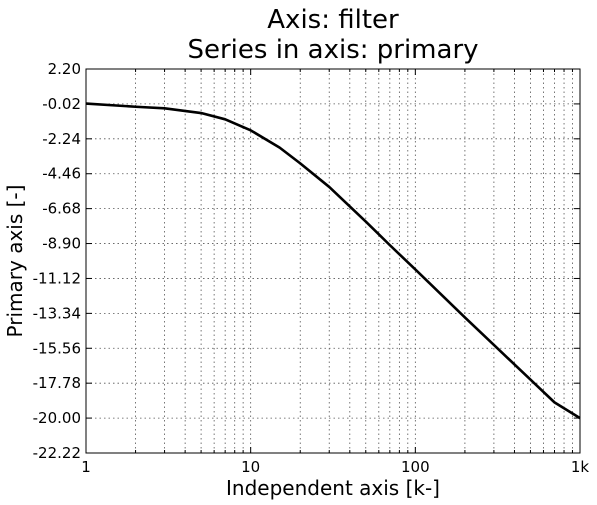 The image size is (597, 505). What do you see at coordinates (57, 348) in the screenshot?
I see `y-tick-label: -15.56` at bounding box center [57, 348].